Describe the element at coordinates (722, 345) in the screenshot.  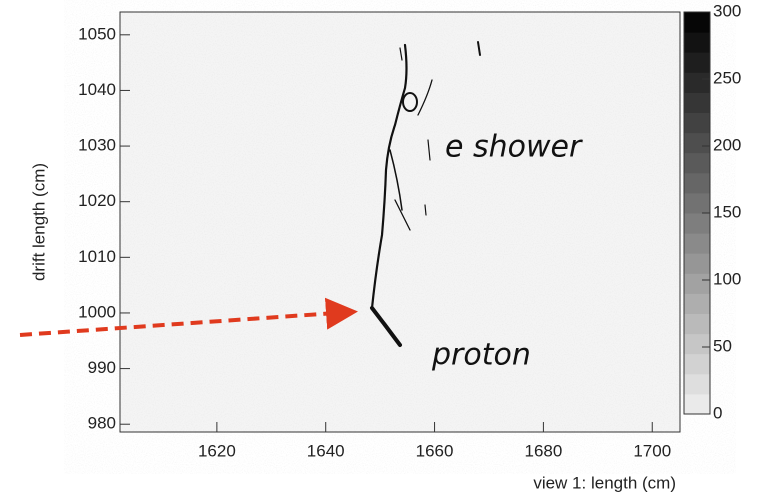
I see `colorbar-tick-label: 50` at that location.